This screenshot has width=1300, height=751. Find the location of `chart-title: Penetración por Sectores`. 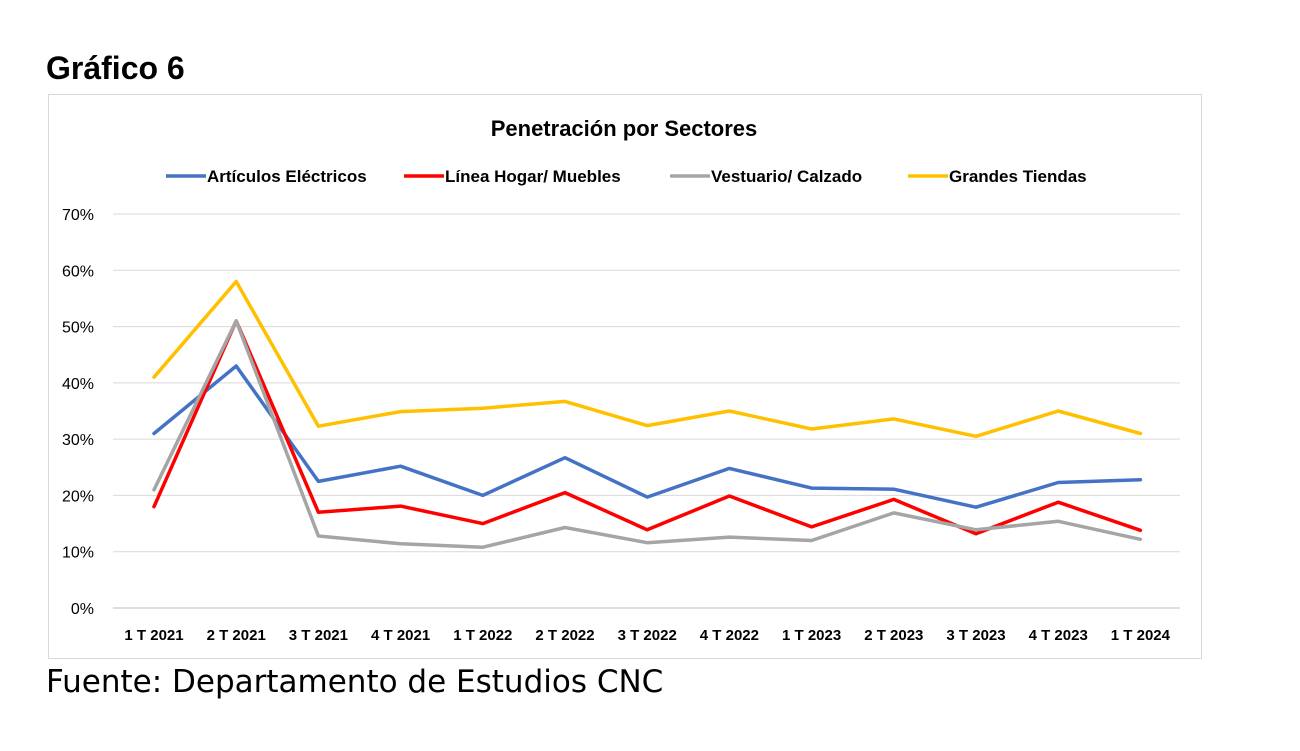

chart-title: Penetración por Sectores is located at coordinates (624, 128).